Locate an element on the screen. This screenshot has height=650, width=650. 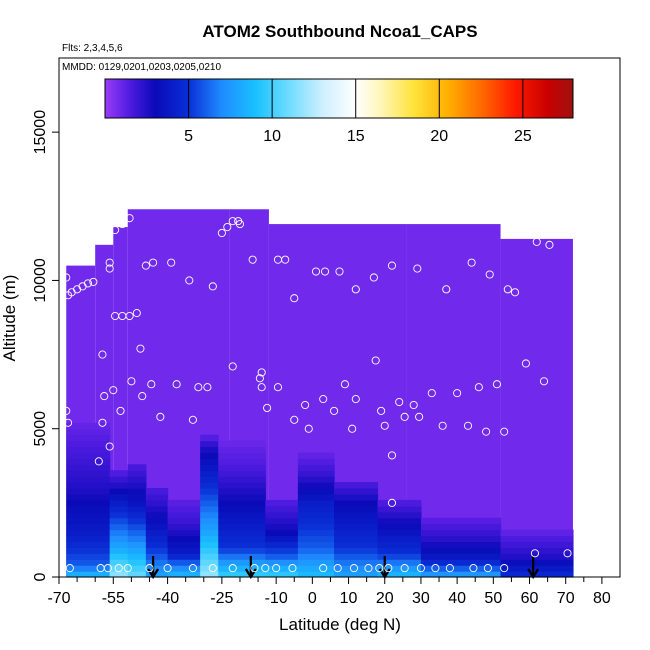
colorbar-gradient is located at coordinates (339, 98).